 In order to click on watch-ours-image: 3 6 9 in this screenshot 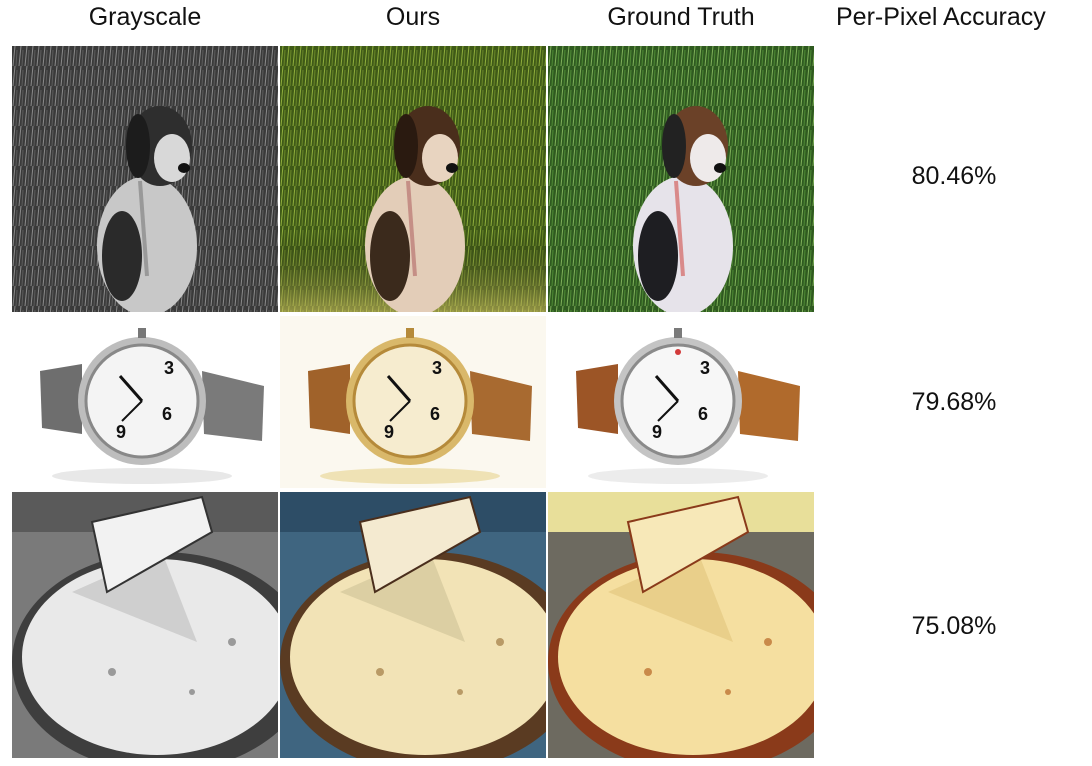, I will do `click(413, 402)`.